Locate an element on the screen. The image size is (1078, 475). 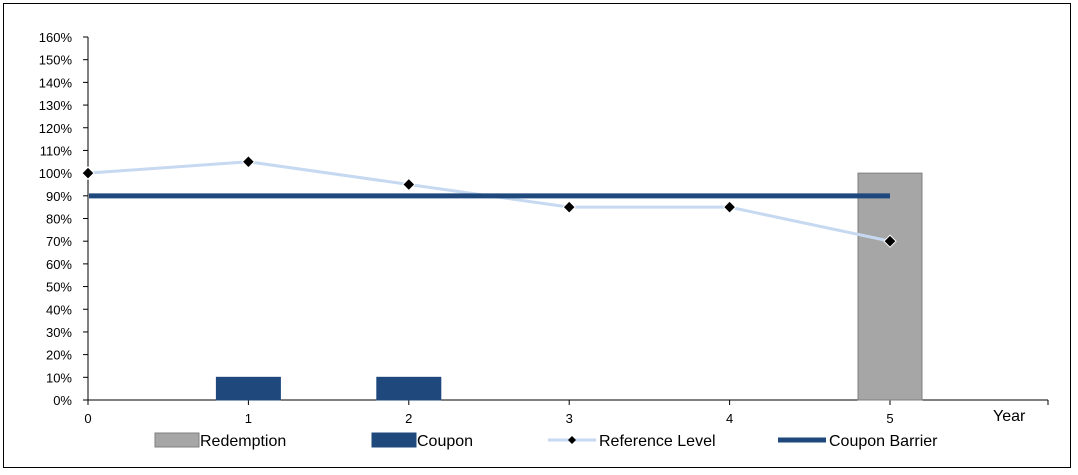
legend-swatch-redemption is located at coordinates (177, 440).